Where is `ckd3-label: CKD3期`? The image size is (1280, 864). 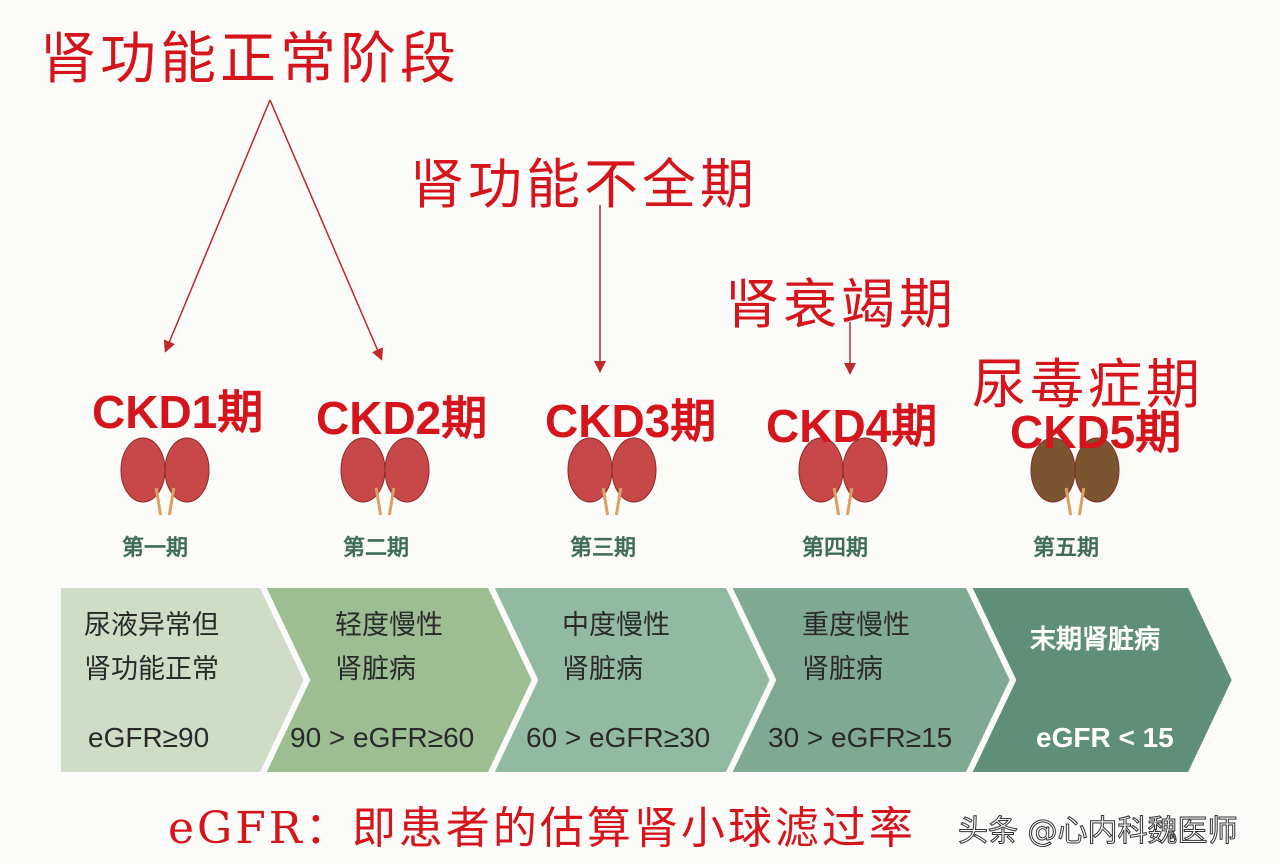 ckd3-label: CKD3期 is located at coordinates (631, 421).